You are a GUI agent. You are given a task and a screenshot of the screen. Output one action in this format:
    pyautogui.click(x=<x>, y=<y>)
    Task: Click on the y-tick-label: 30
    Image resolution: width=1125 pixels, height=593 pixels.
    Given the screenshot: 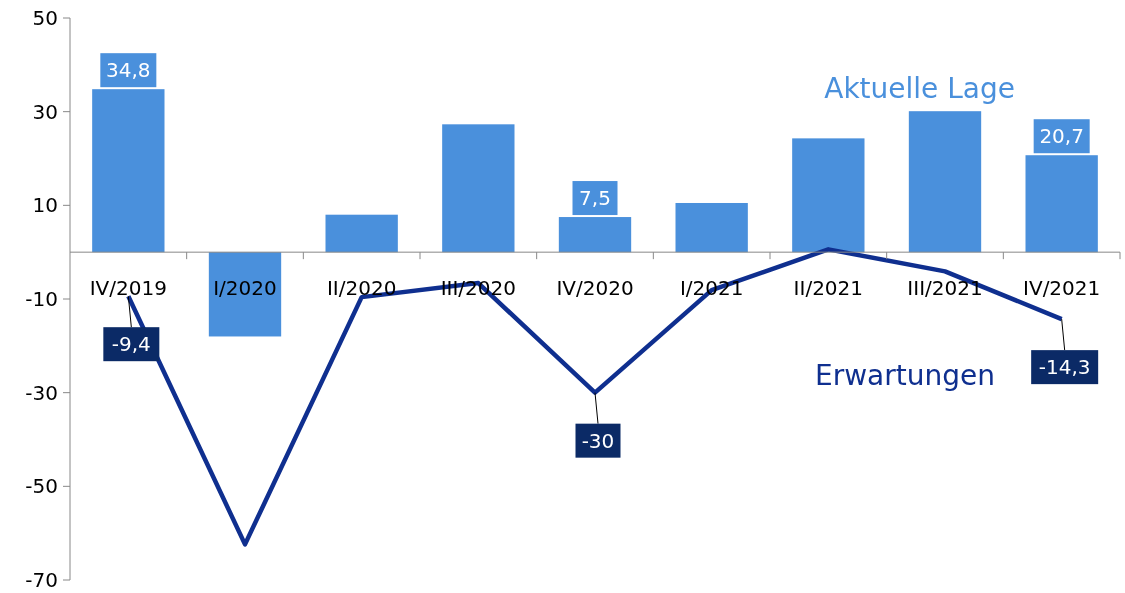 What is the action you would take?
    pyautogui.click(x=45, y=111)
    